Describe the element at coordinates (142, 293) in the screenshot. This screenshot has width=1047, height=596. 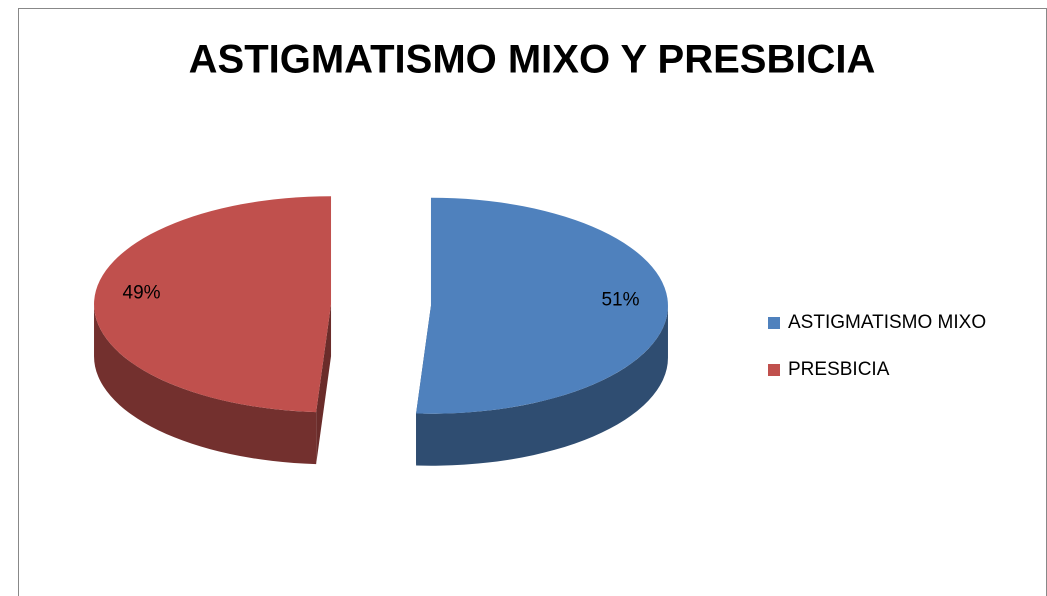
I see `data-label: 49%` at that location.